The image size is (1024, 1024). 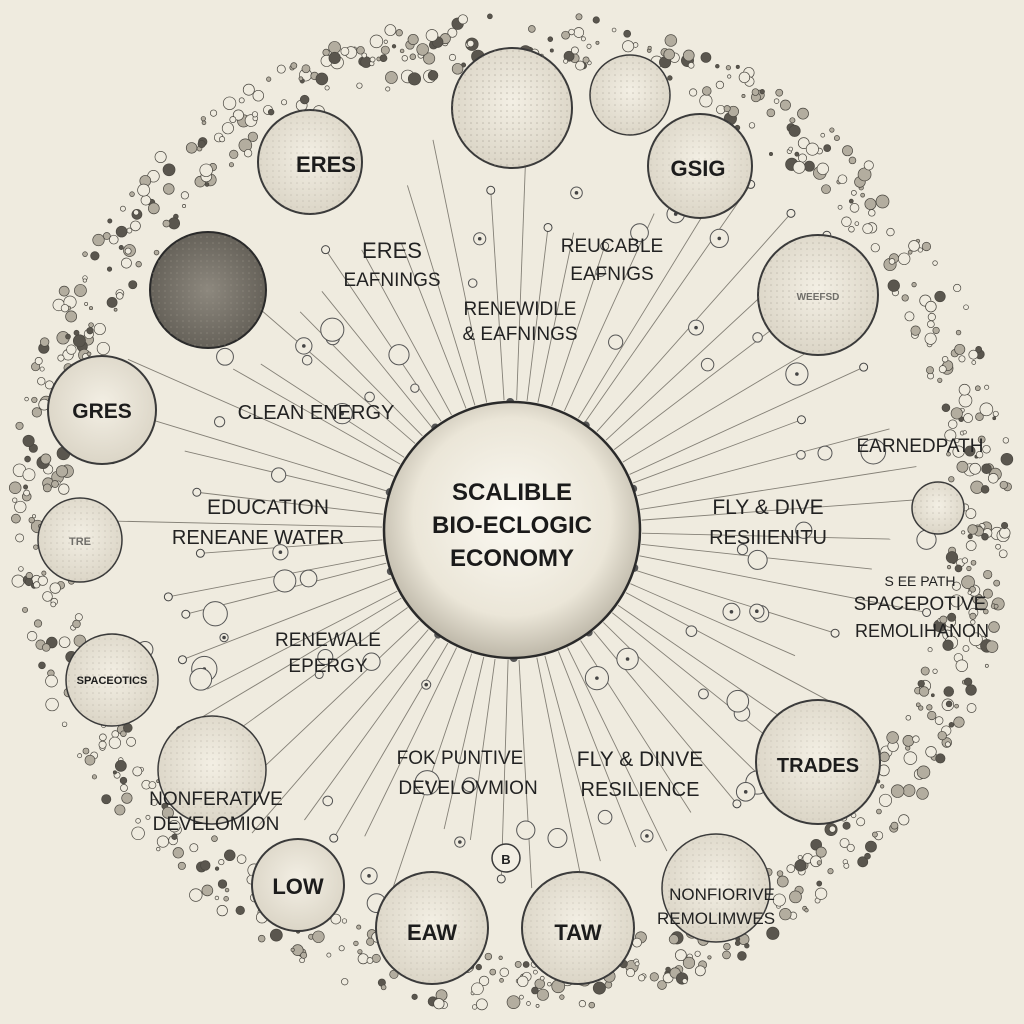 I want to click on label-spacepotive-line-1: S EE PATH, so click(x=919, y=581).